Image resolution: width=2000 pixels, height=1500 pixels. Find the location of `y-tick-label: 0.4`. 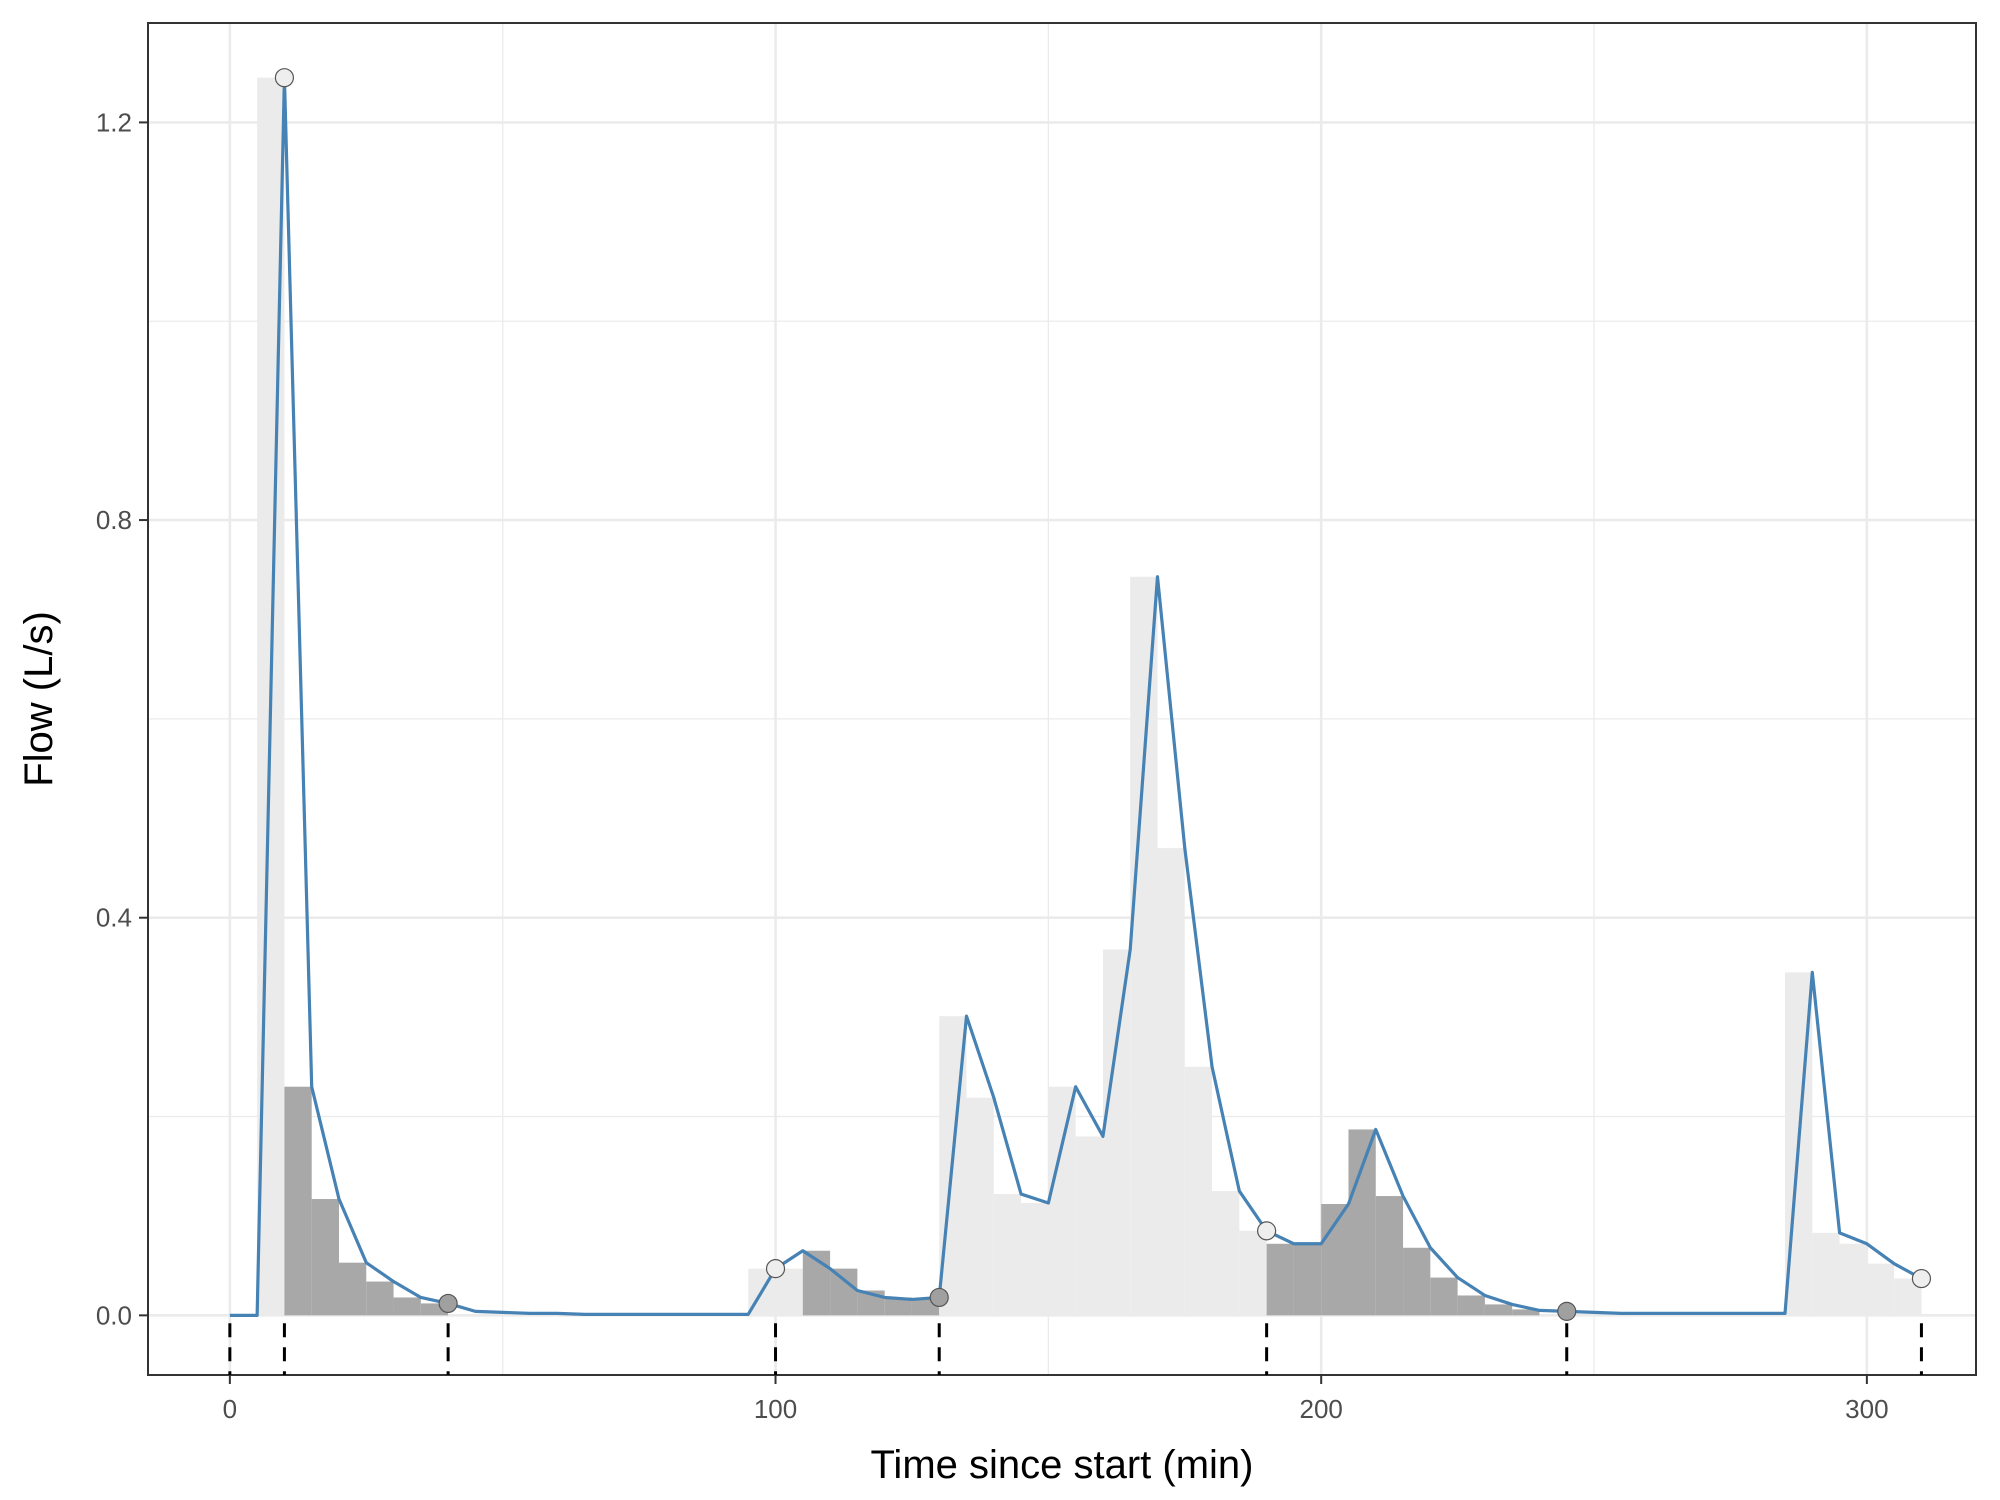

y-tick-label: 0.4 is located at coordinates (114, 918).